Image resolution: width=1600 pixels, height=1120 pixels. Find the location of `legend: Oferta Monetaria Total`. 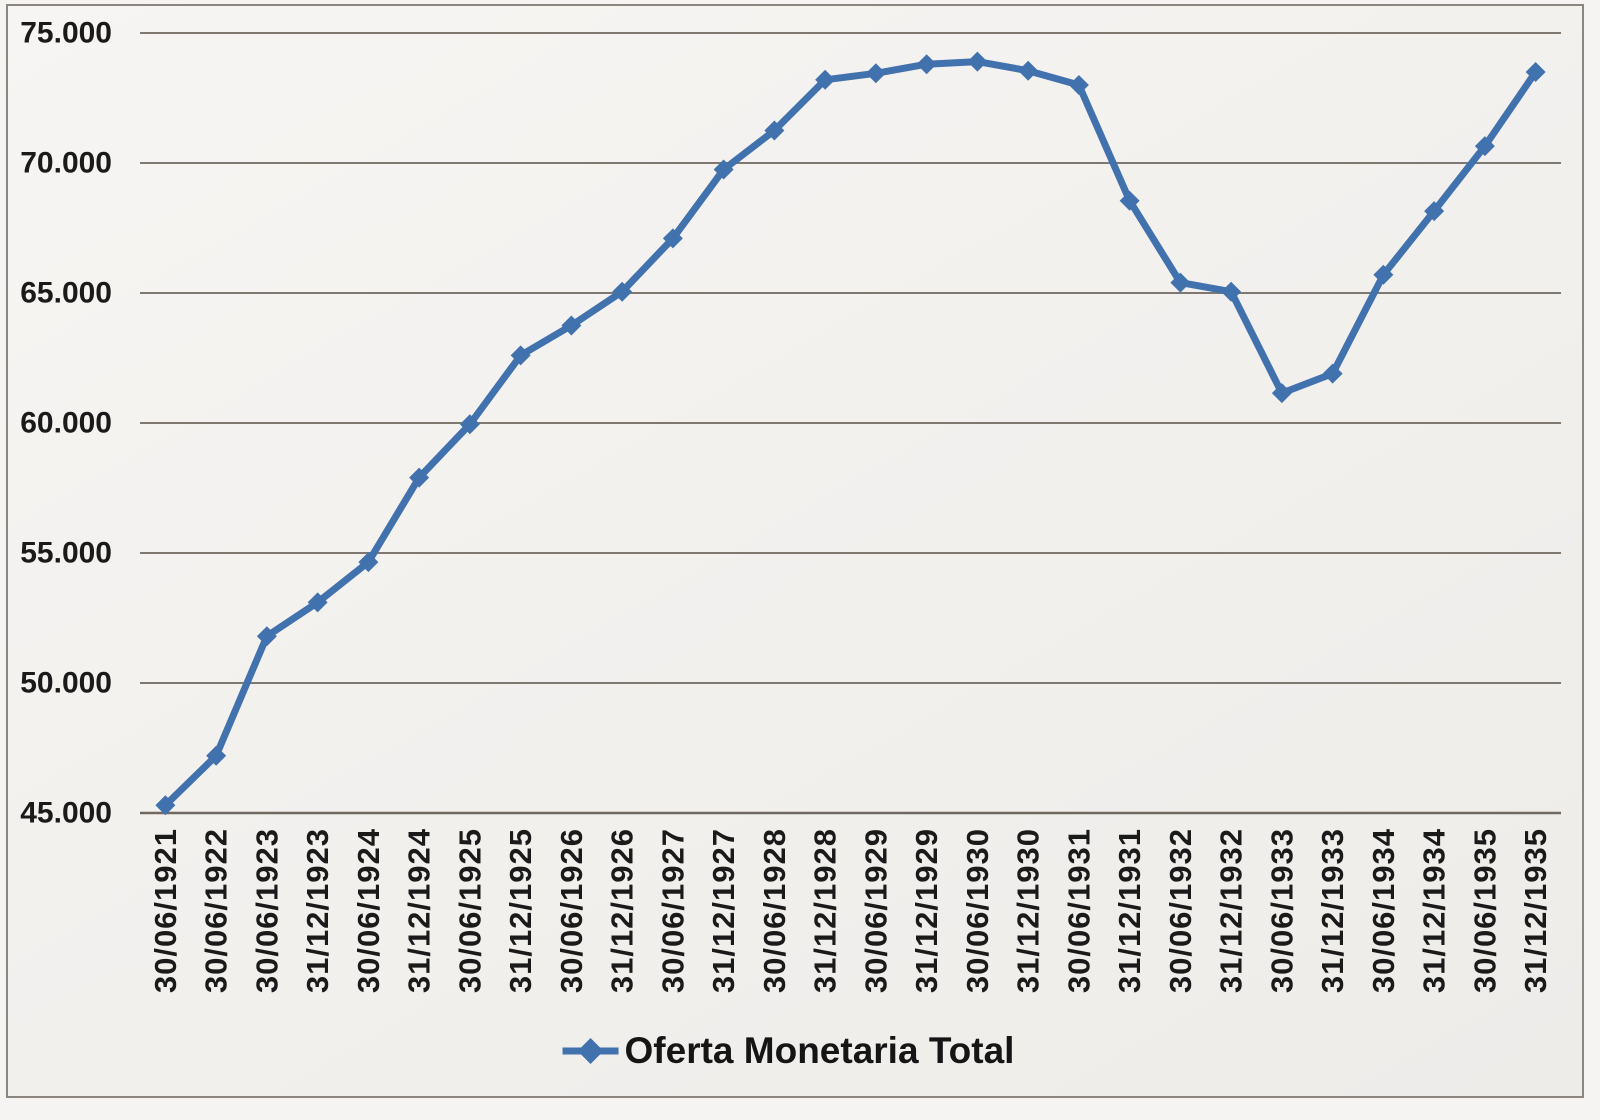

legend: Oferta Monetaria Total is located at coordinates (788, 1051).